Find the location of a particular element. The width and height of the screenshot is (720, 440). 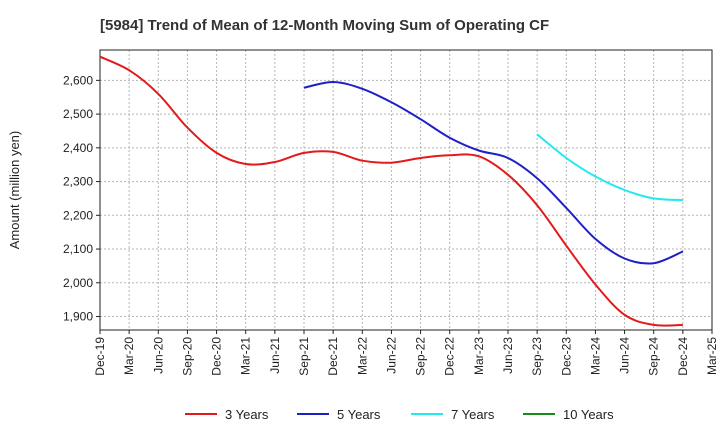

x-tick-label: Mar-24 is located at coordinates (595, 356).